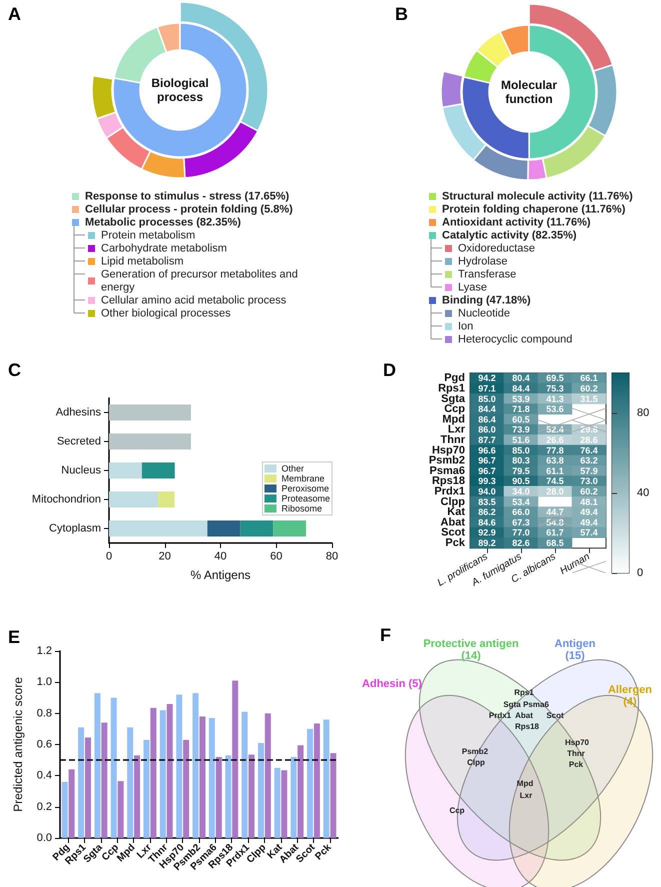 The height and width of the screenshot is (887, 661). Describe the element at coordinates (555, 491) in the screenshot. I see `data-label: 28.0` at that location.